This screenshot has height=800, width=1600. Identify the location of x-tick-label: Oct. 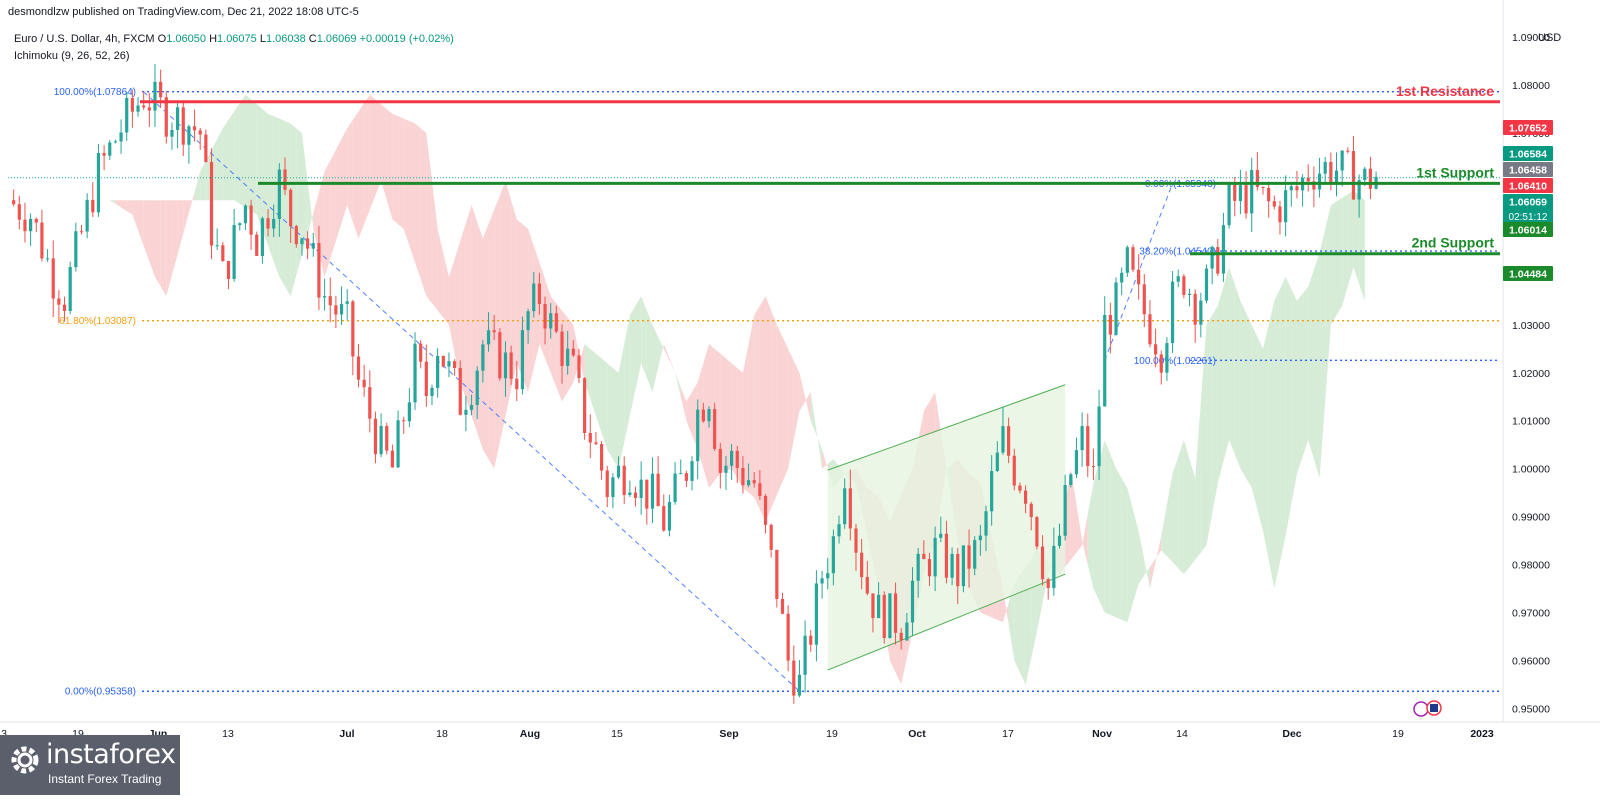
(917, 734).